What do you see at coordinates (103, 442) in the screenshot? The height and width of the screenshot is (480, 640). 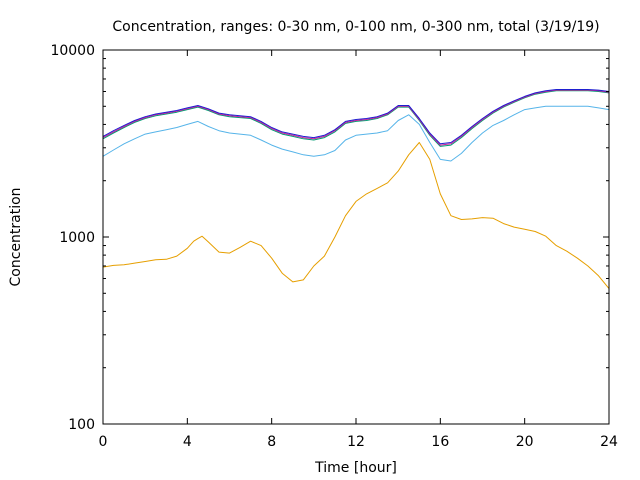 I see `x-tick-label: 0` at bounding box center [103, 442].